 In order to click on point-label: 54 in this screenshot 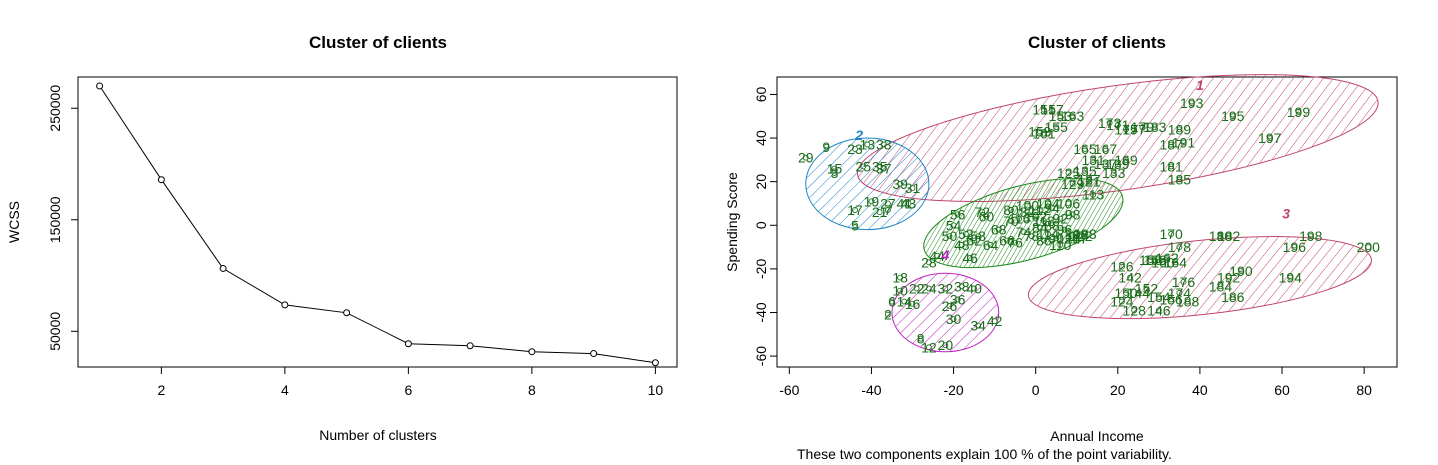, I will do `click(954, 225)`.